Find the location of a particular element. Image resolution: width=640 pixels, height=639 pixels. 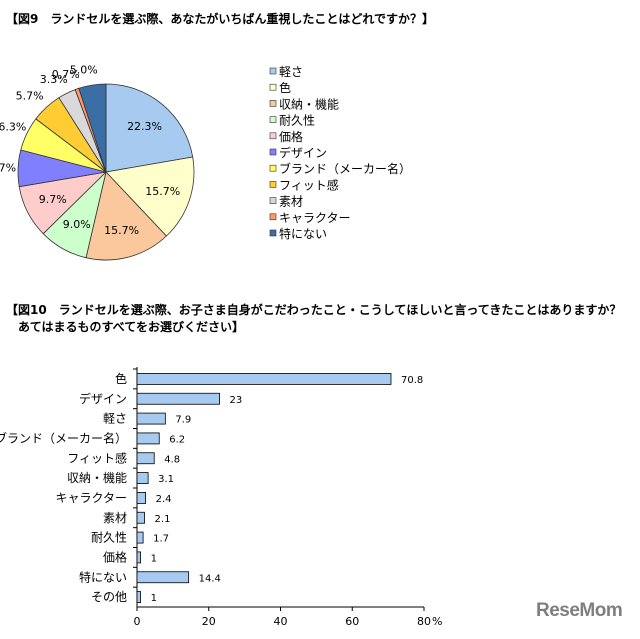

bar-chart-title-line2: あてはまるものすべてをお選びください】 is located at coordinates (131, 327).